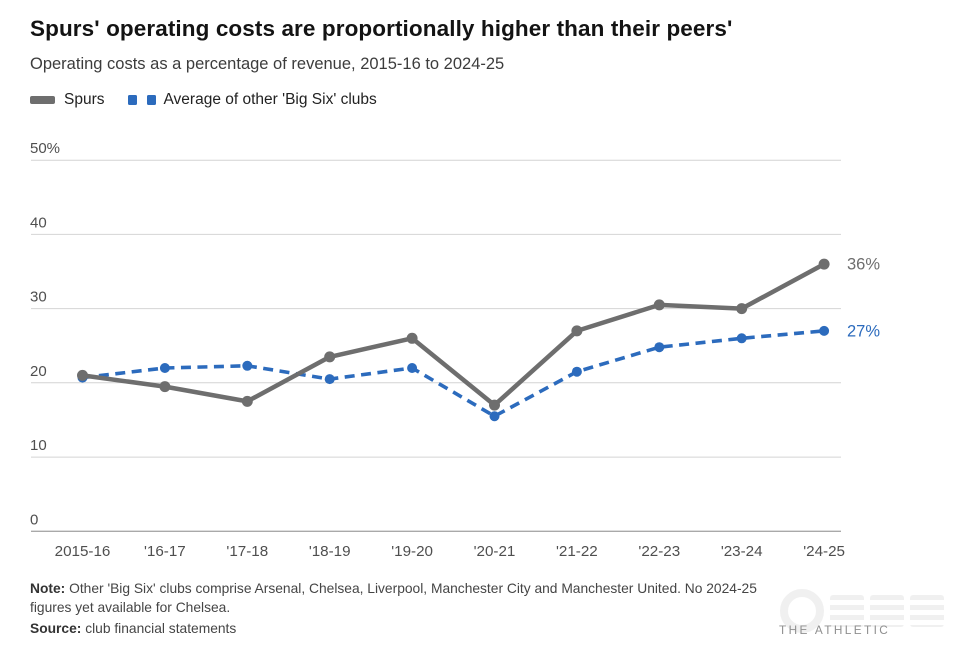 This screenshot has height=656, width=955. What do you see at coordinates (412, 551) in the screenshot?
I see `x-tick-label: '19-20` at bounding box center [412, 551].